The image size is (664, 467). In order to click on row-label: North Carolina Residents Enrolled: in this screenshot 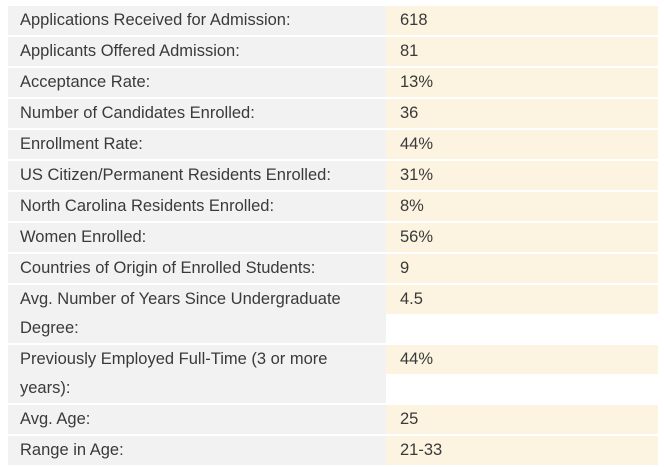, I will do `click(197, 206)`.